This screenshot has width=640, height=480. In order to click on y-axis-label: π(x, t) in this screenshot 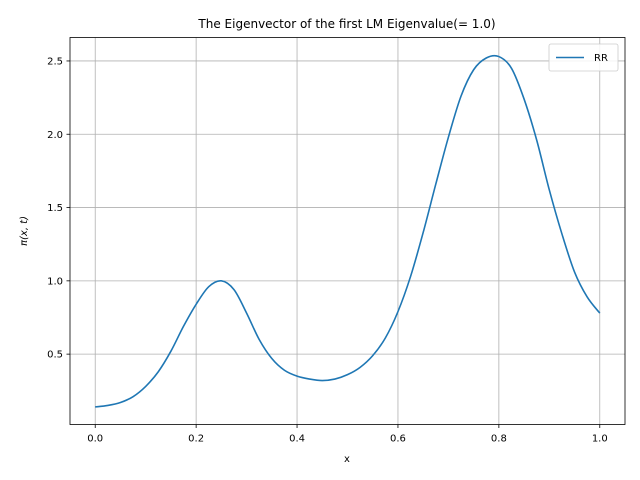, I will do `click(24, 231)`.